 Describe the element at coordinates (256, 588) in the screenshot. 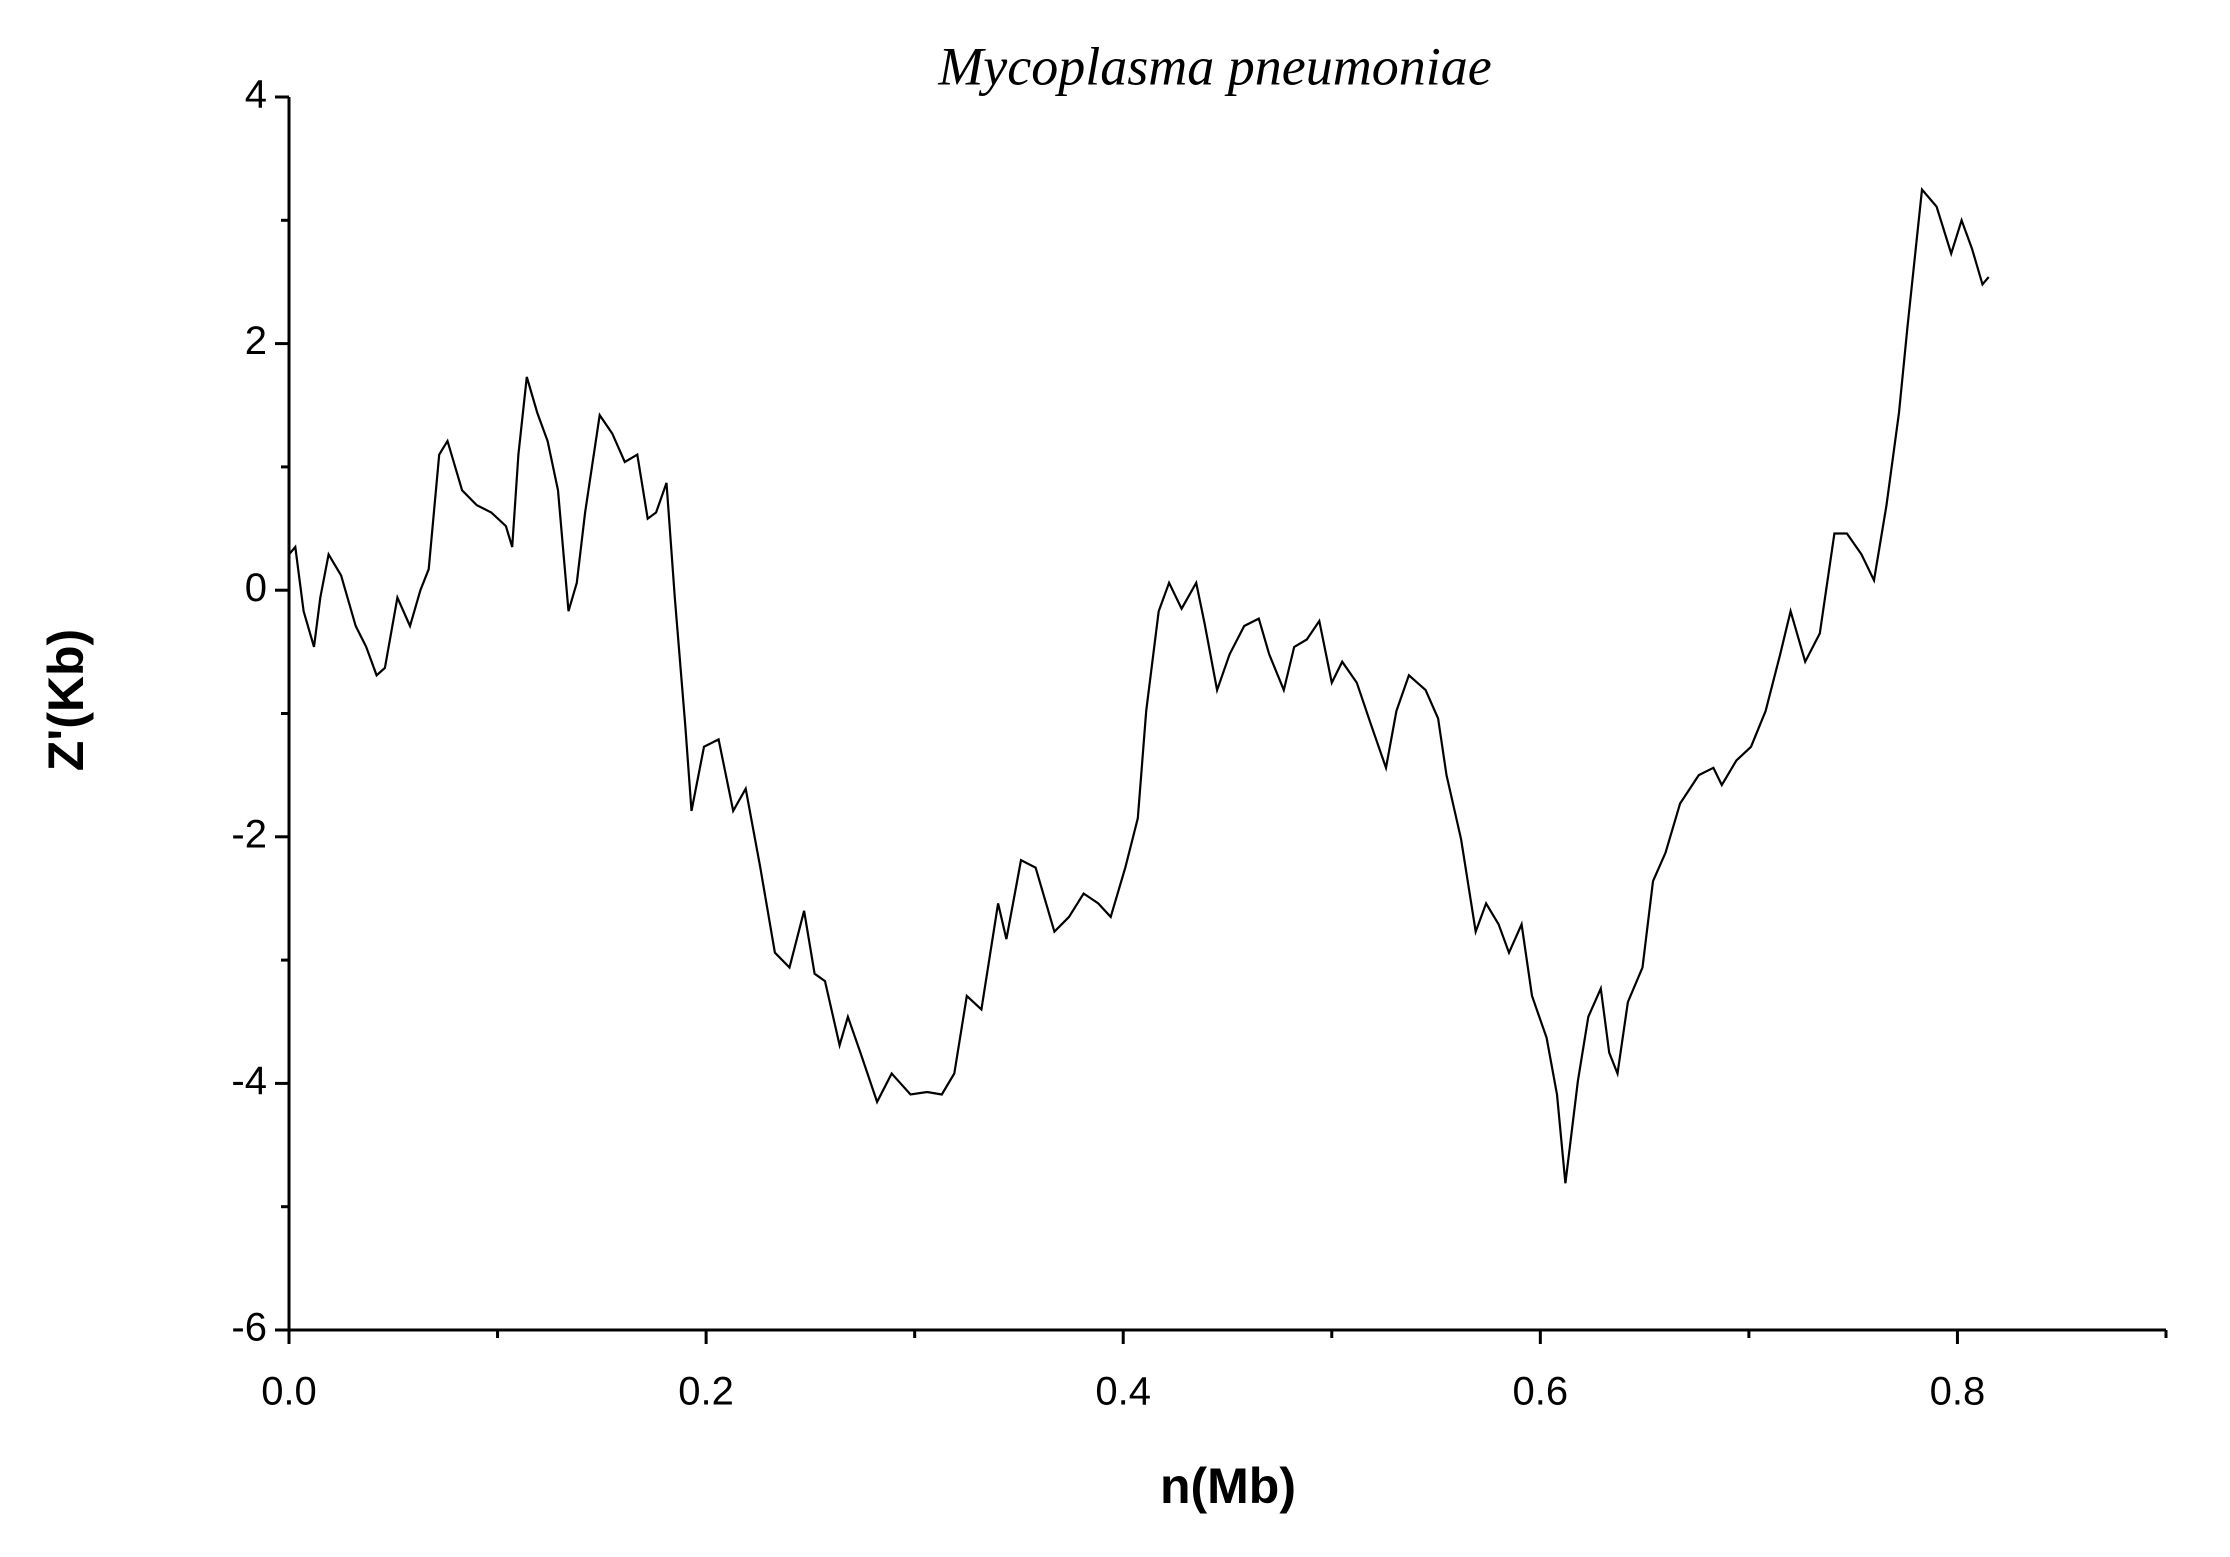

I see `y-tick-label: 0` at that location.